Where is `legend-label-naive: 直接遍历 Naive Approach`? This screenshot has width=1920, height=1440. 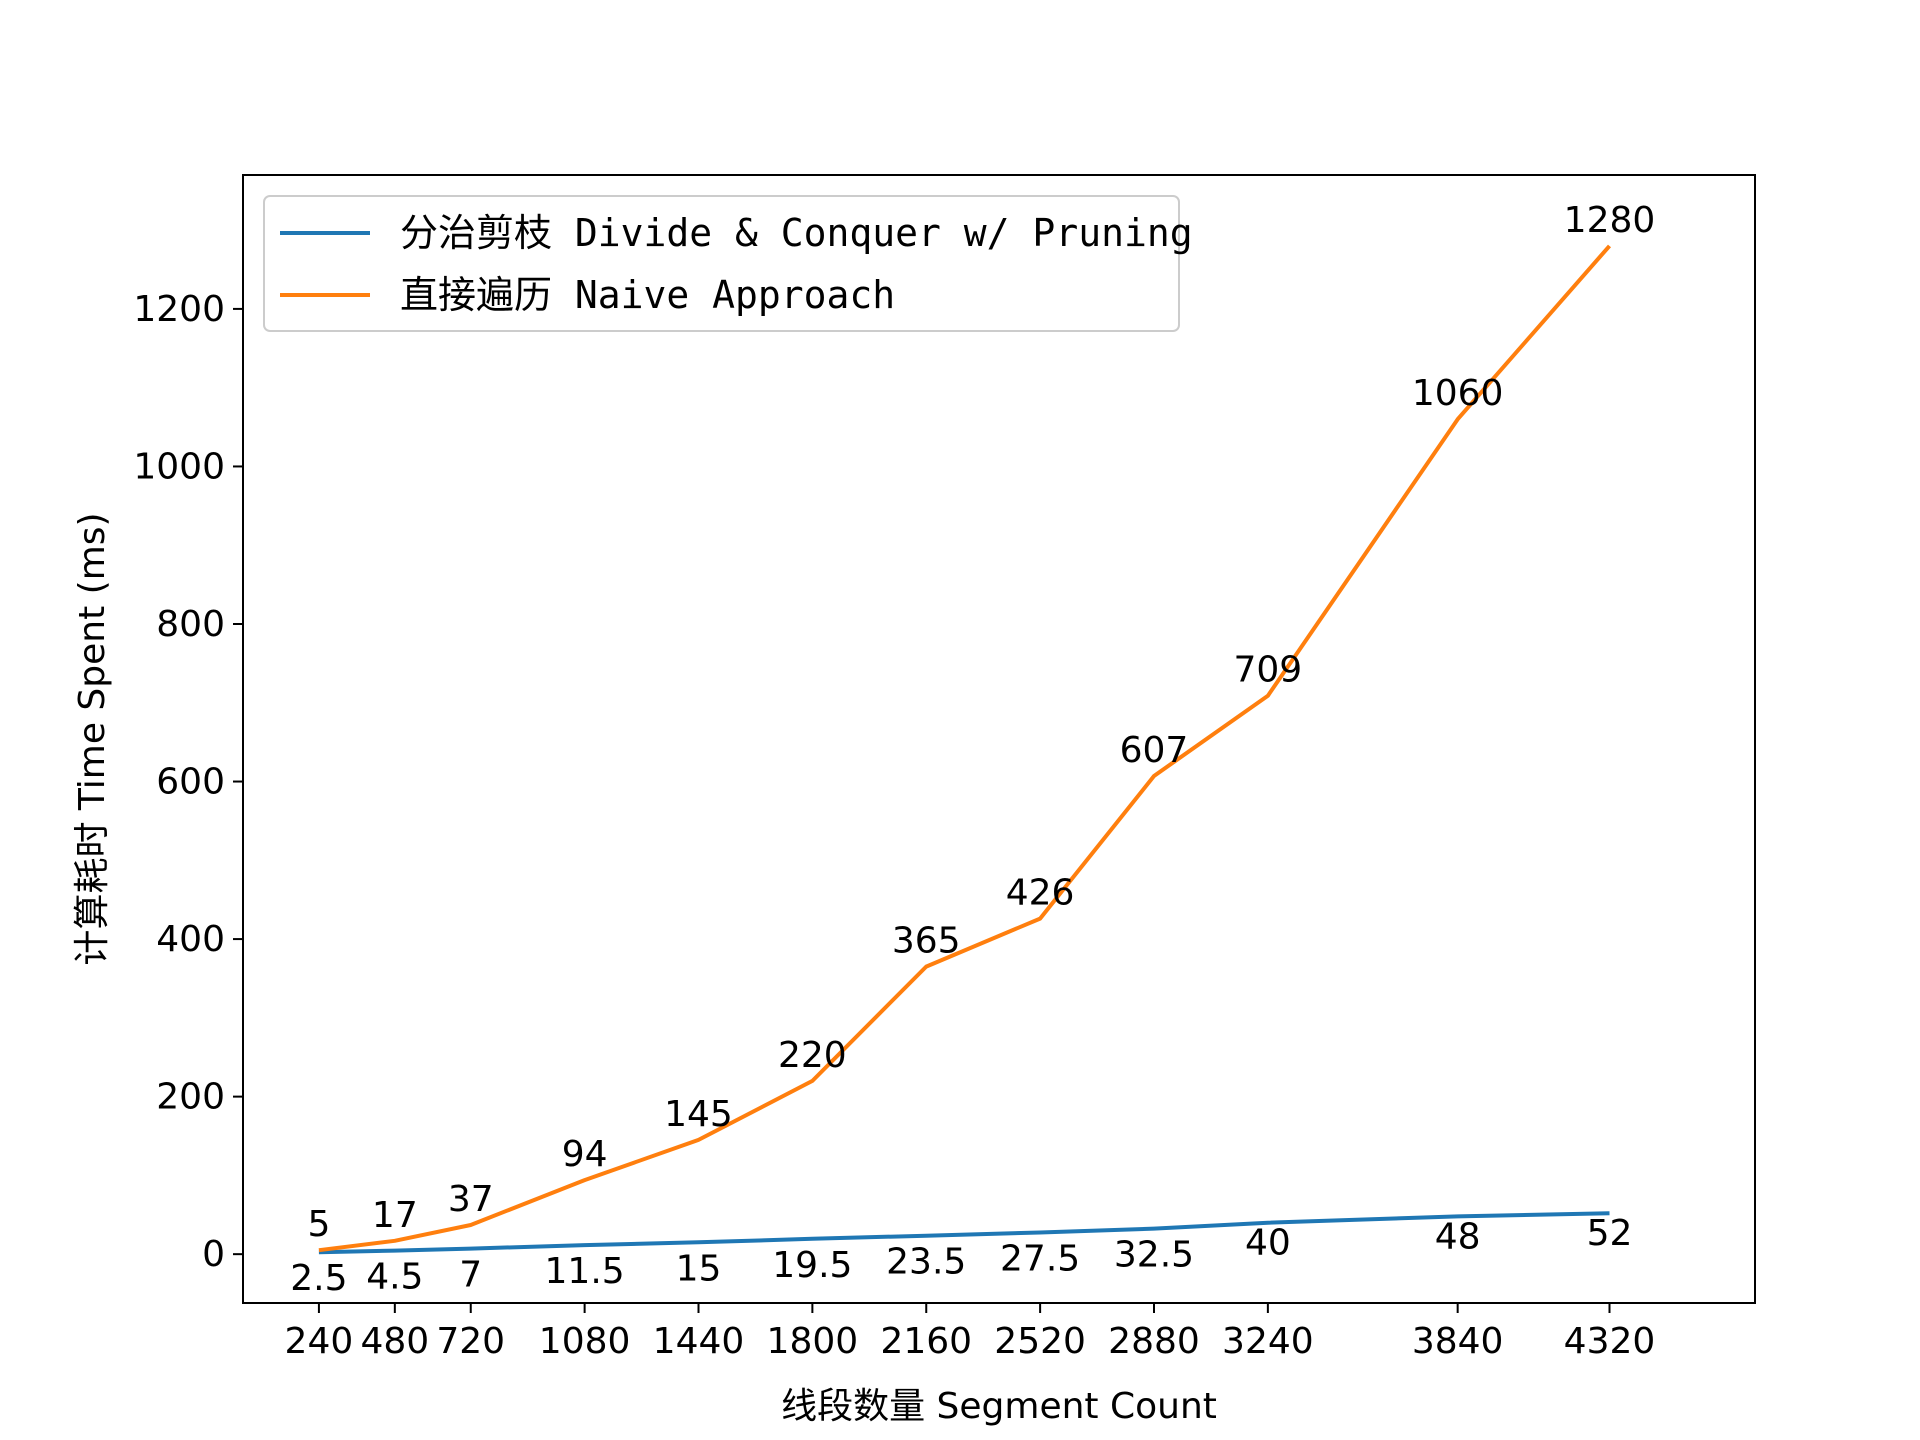 legend-label-naive: 直接遍历 Naive Approach is located at coordinates (647, 295).